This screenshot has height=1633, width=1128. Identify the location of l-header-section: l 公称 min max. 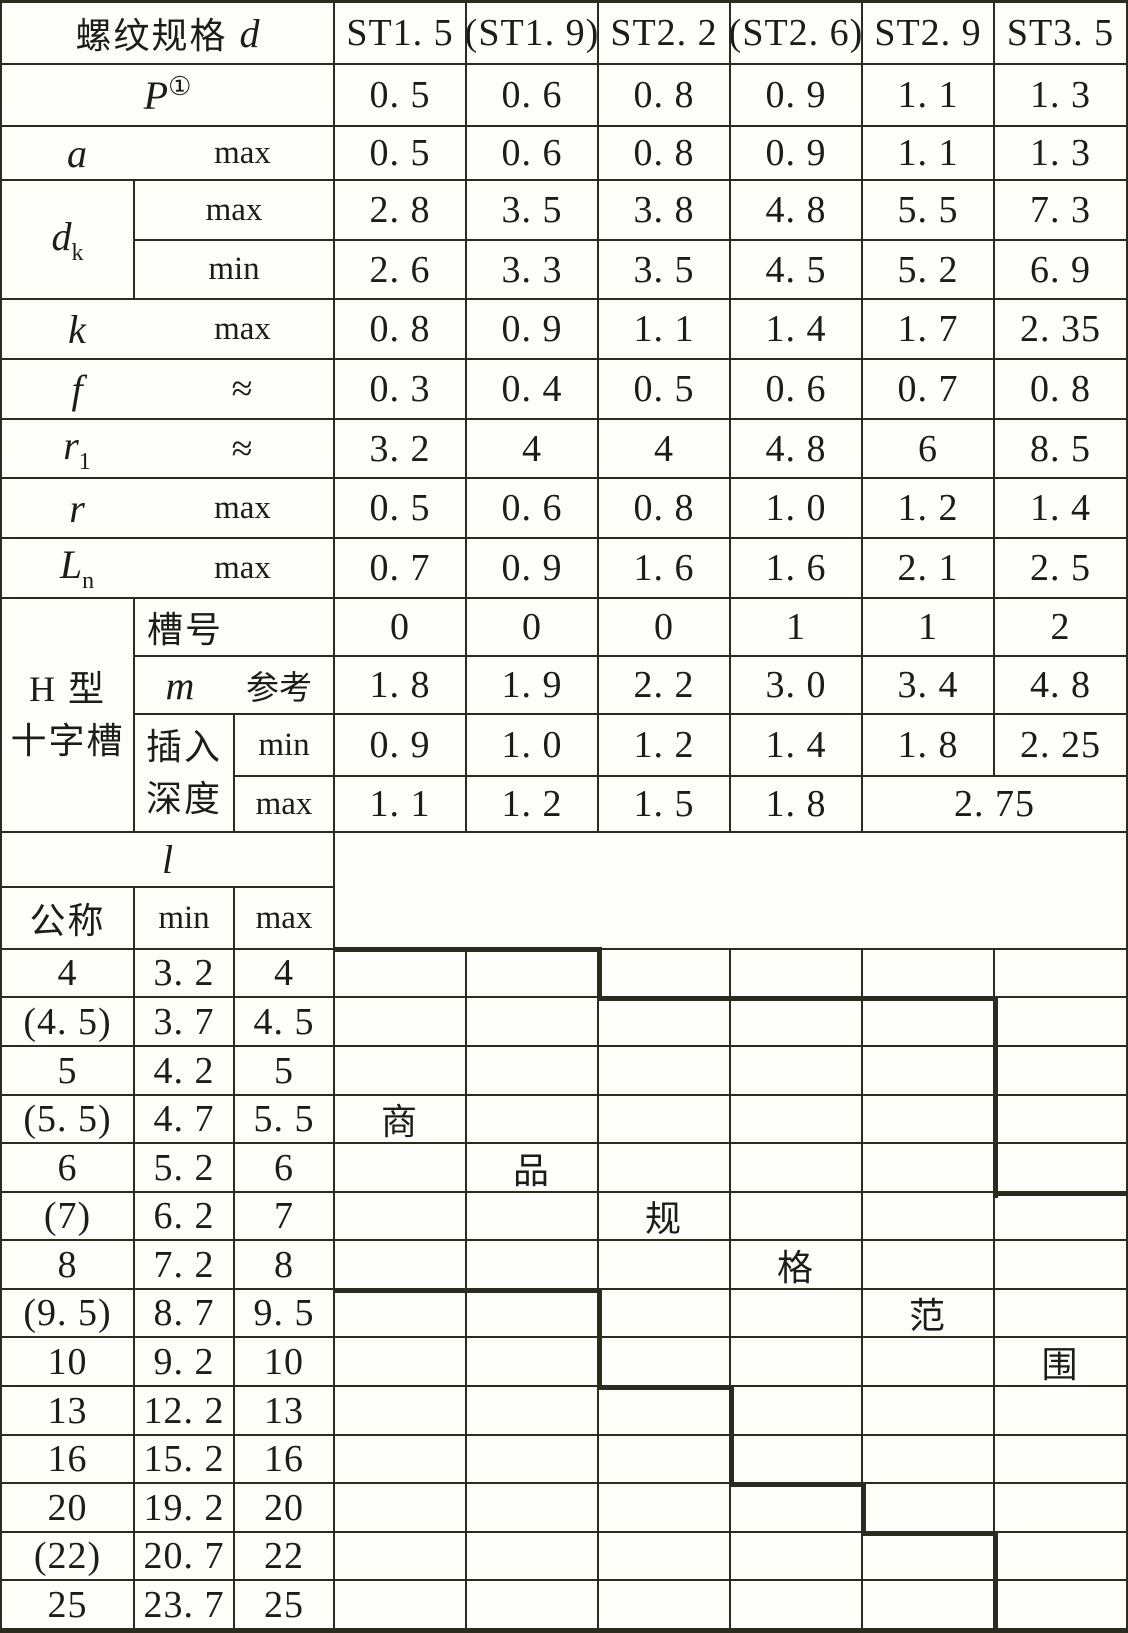
(564, 891).